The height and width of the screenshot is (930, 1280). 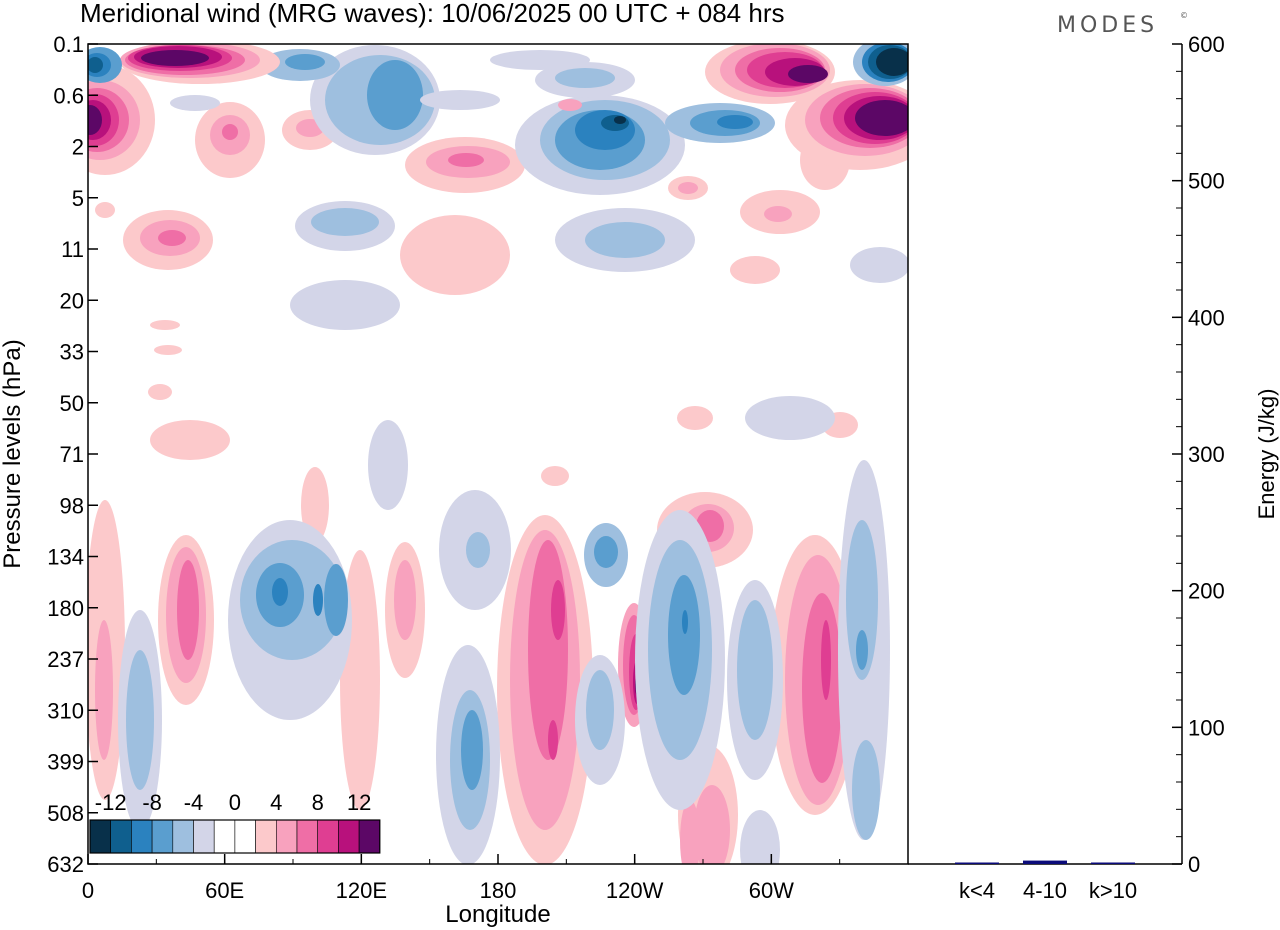 I want to click on energy-category-label: k<4, so click(x=977, y=890).